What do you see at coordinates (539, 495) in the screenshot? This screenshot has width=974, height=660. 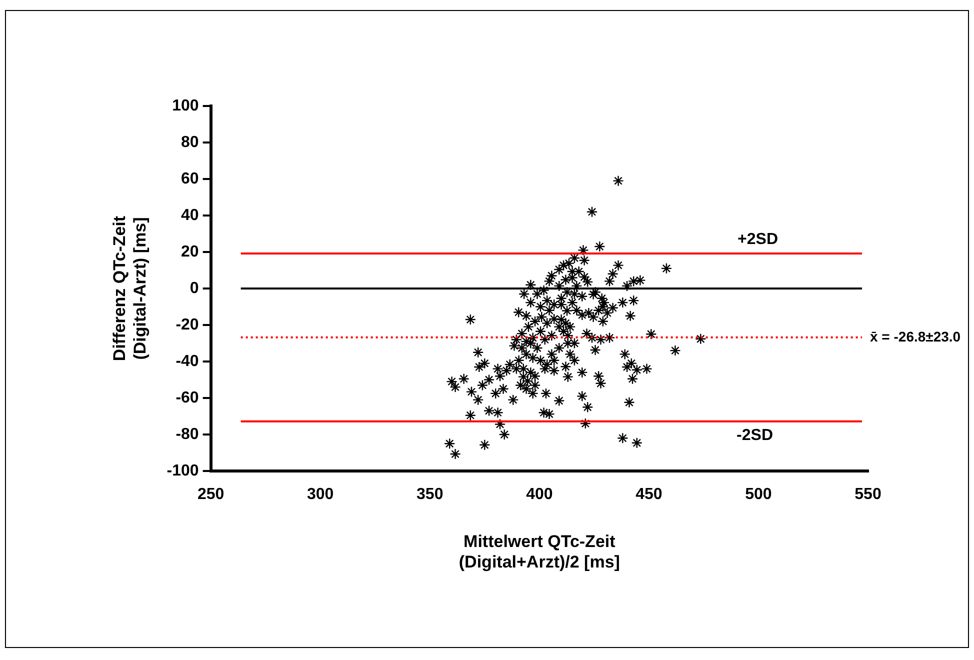 I see `x-tick-label: 400` at bounding box center [539, 495].